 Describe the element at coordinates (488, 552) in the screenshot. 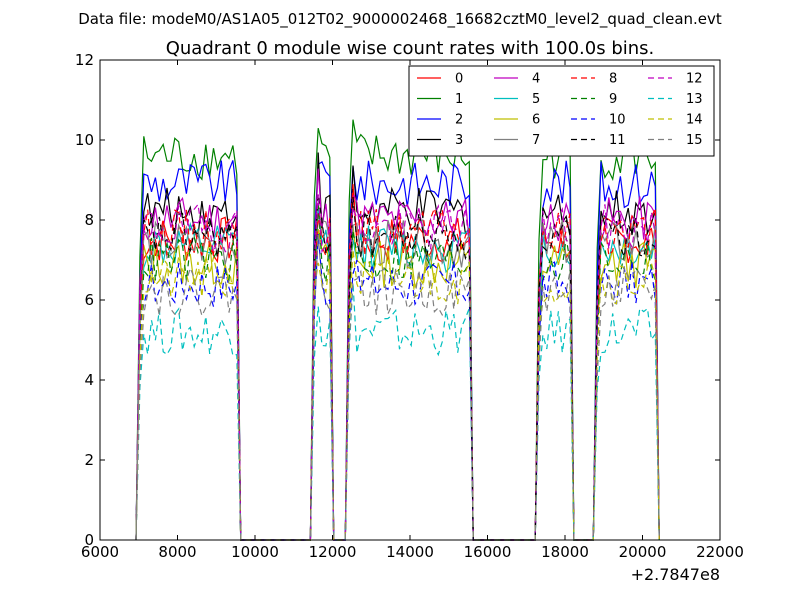

I see `x-tick-label: 16000` at that location.